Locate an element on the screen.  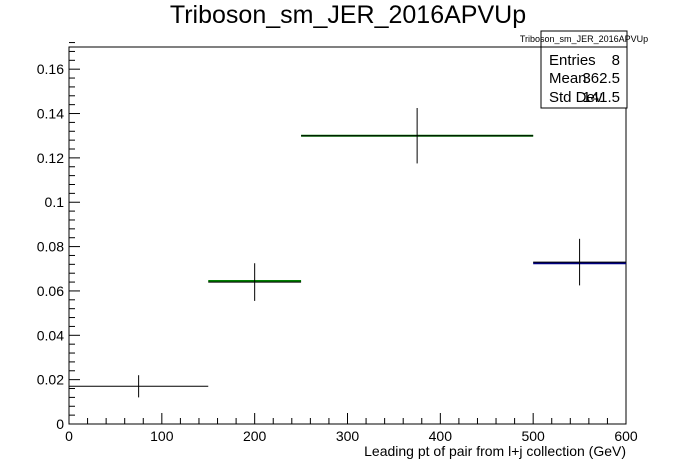
chart-title: Triboson_sm_JER_2016APVUp is located at coordinates (348, 15).